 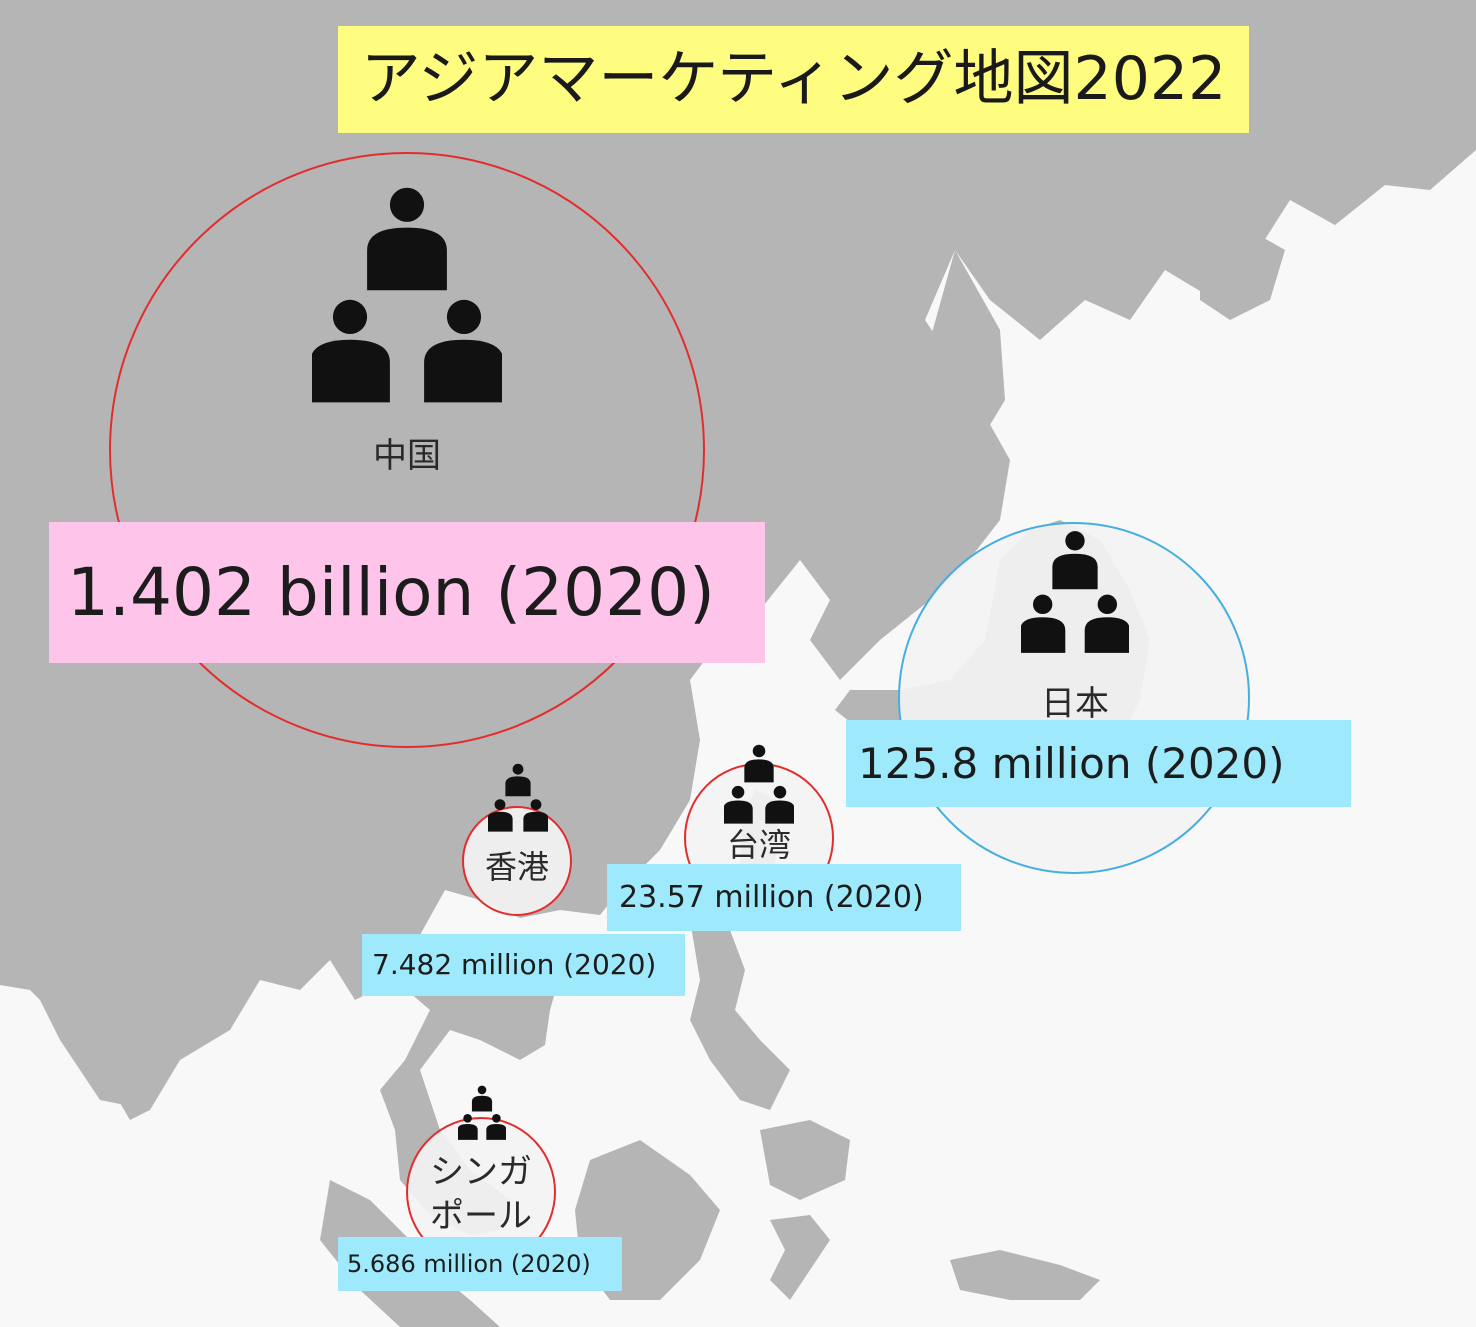 What do you see at coordinates (1242, 275) in the screenshot?
I see `landmass-hokkaido` at bounding box center [1242, 275].